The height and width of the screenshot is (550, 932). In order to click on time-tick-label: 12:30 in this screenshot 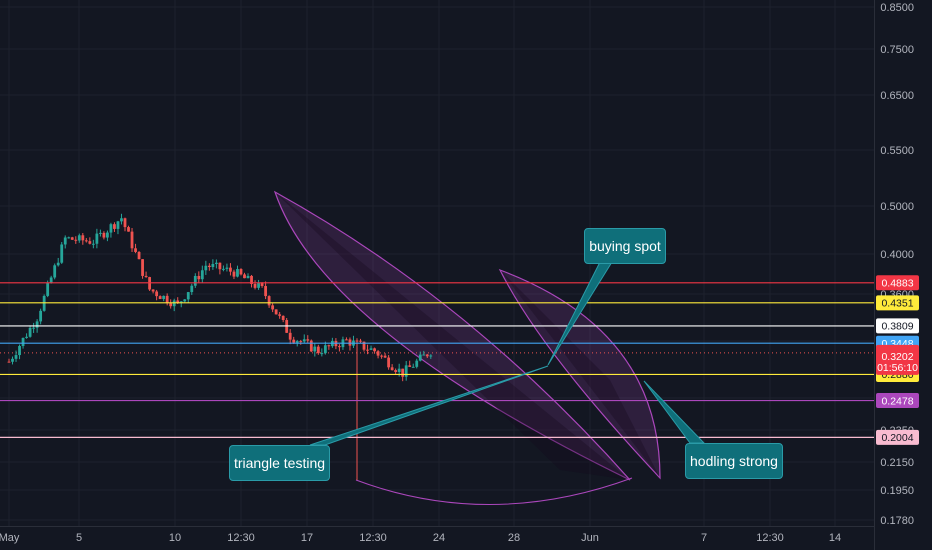, I will do `click(770, 538)`.